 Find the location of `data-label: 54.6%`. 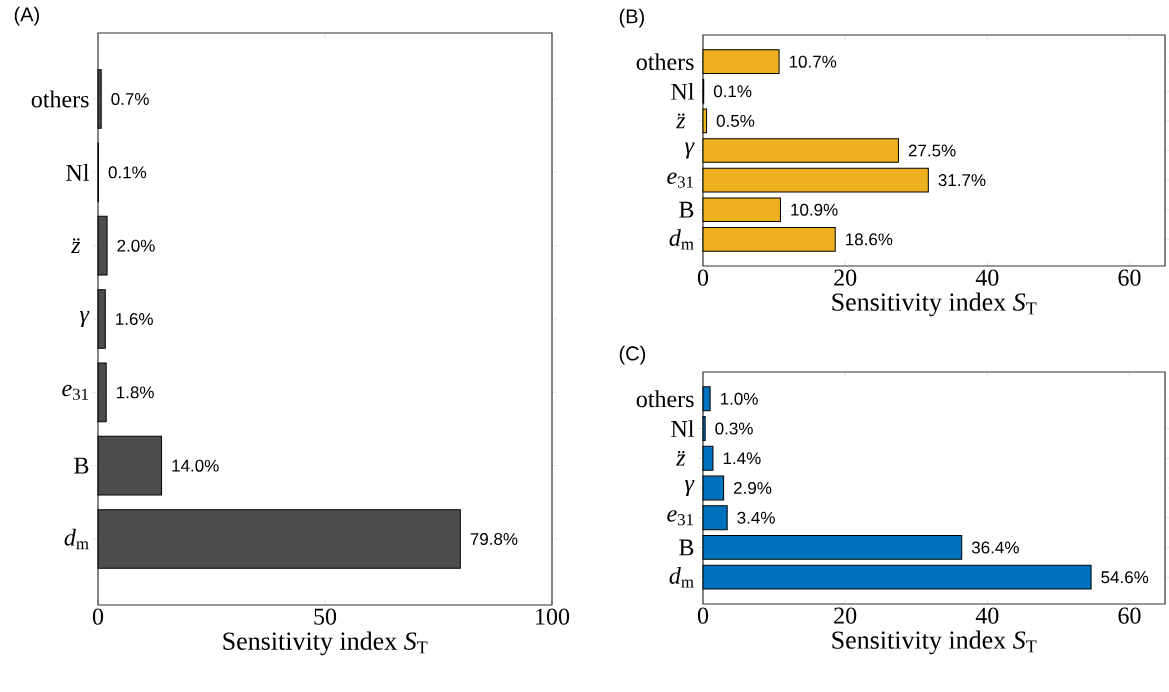

data-label: 54.6% is located at coordinates (1125, 577).